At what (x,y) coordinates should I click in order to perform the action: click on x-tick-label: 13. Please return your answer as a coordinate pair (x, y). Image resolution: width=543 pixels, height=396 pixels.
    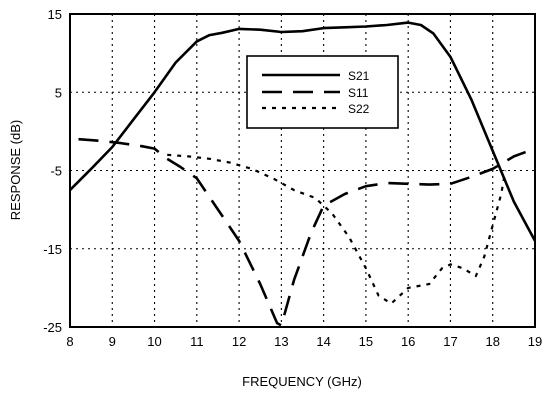
    Looking at the image, I should click on (281, 341).